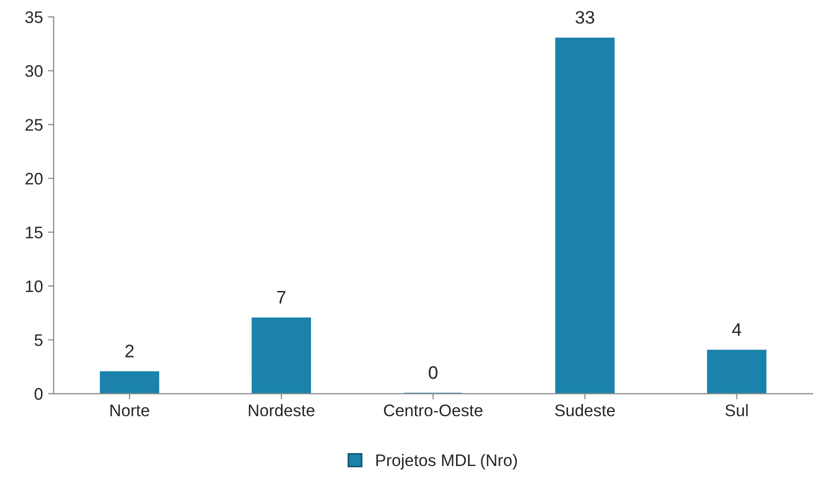 This screenshot has width=825, height=483. Describe the element at coordinates (281, 410) in the screenshot. I see `x-tick-label: Nordeste` at that location.